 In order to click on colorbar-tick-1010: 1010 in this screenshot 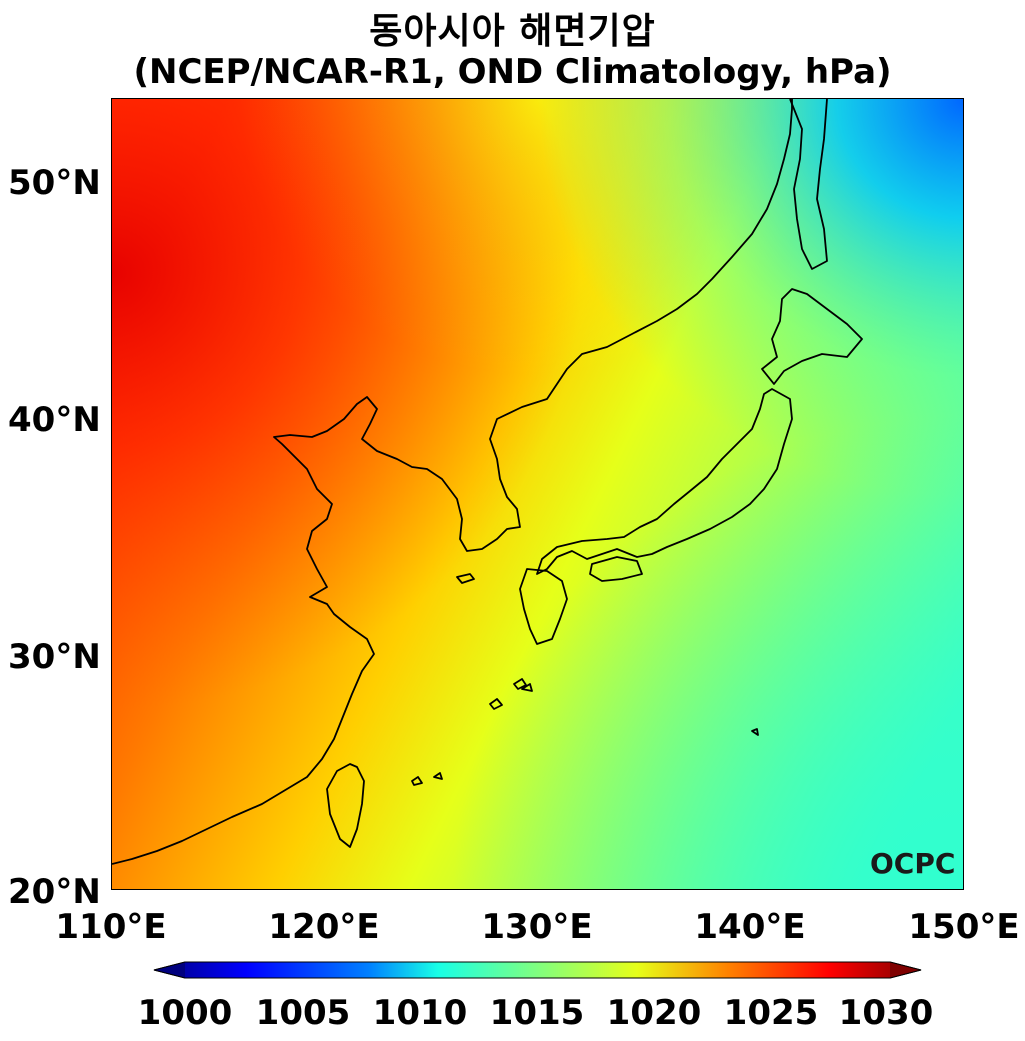, I will do `click(420, 1013)`.